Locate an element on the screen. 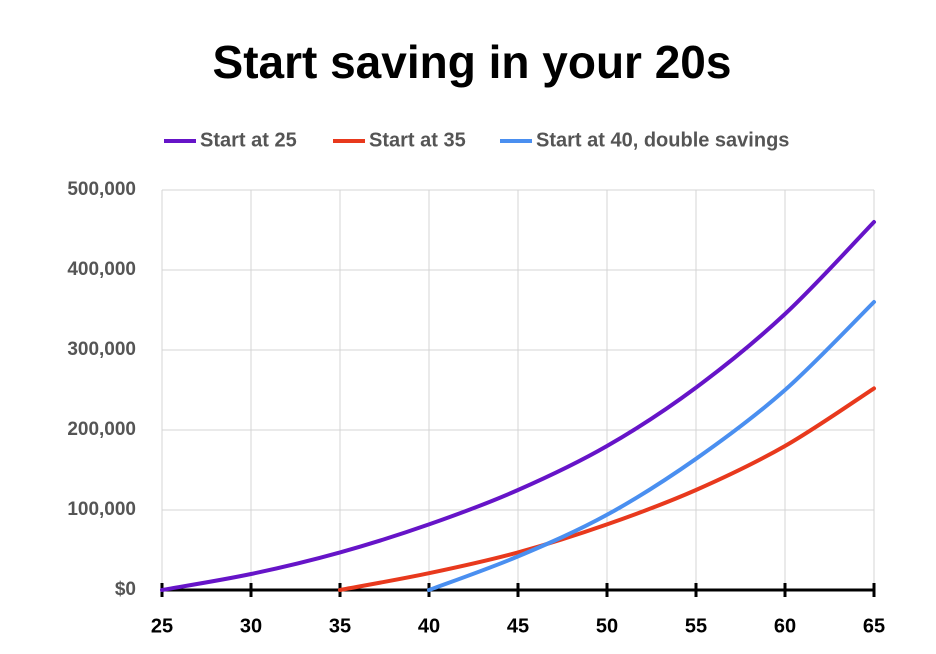  chart-title: Start saving in your 20s is located at coordinates (472, 62).